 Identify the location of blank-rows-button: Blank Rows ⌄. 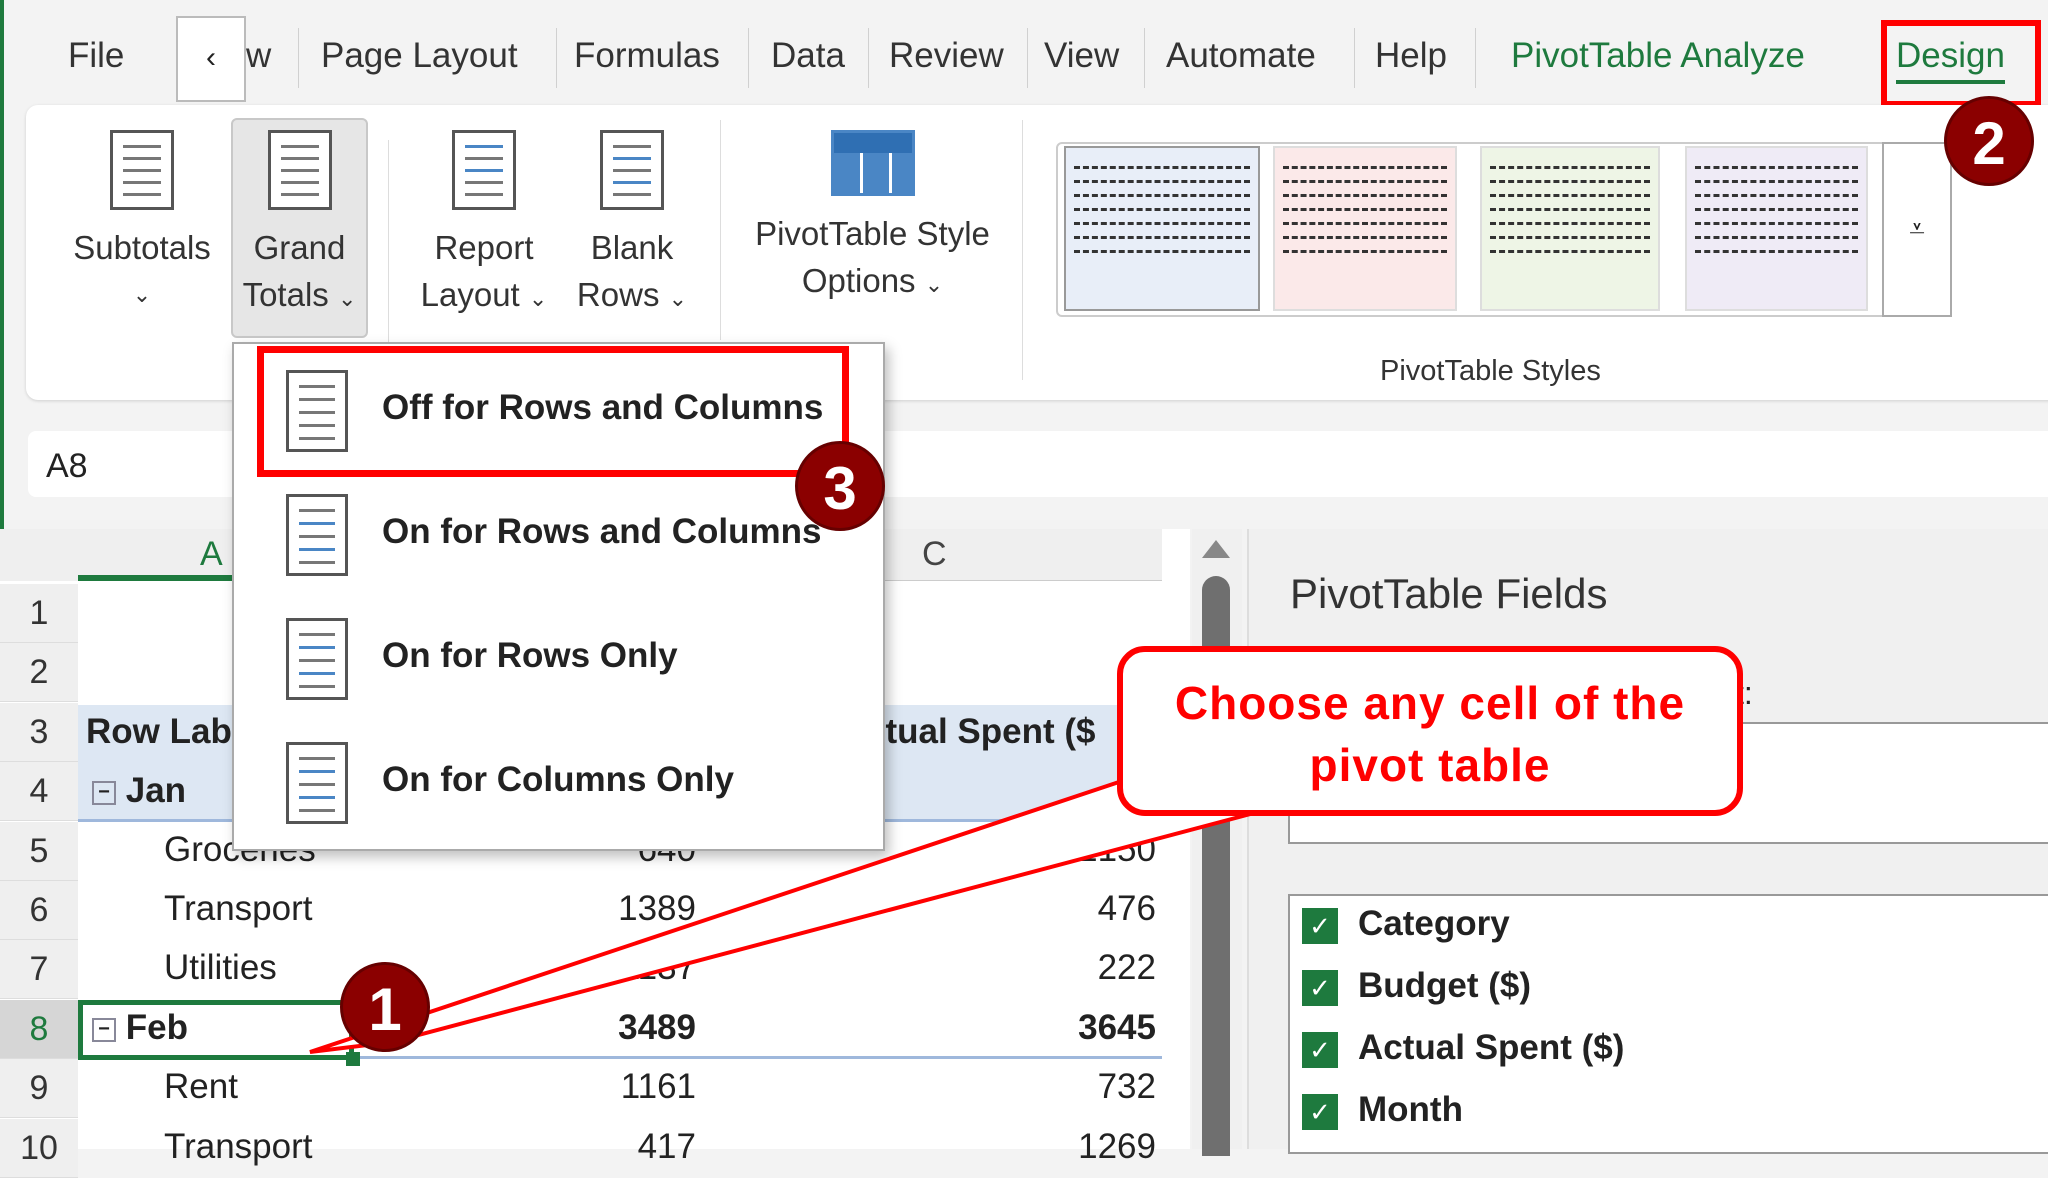
(632, 226).